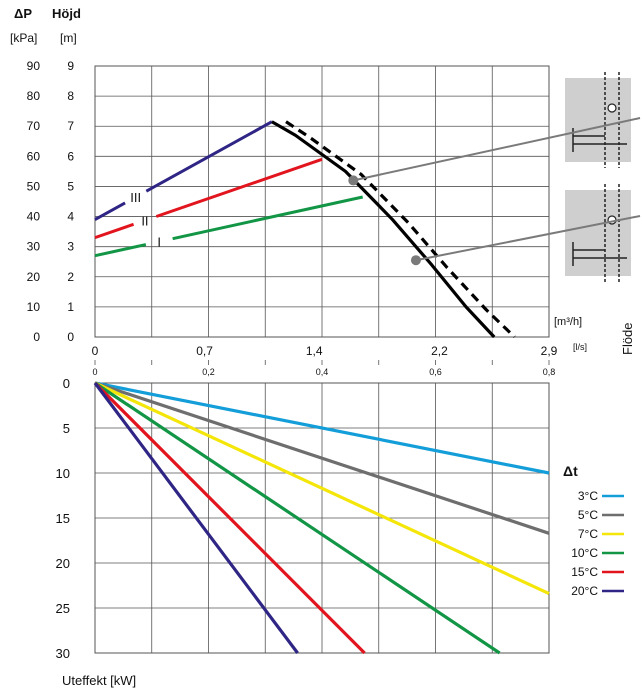 This screenshot has height=697, width=642. Describe the element at coordinates (63, 653) in the screenshot. I see `power-tick-label: 30` at that location.